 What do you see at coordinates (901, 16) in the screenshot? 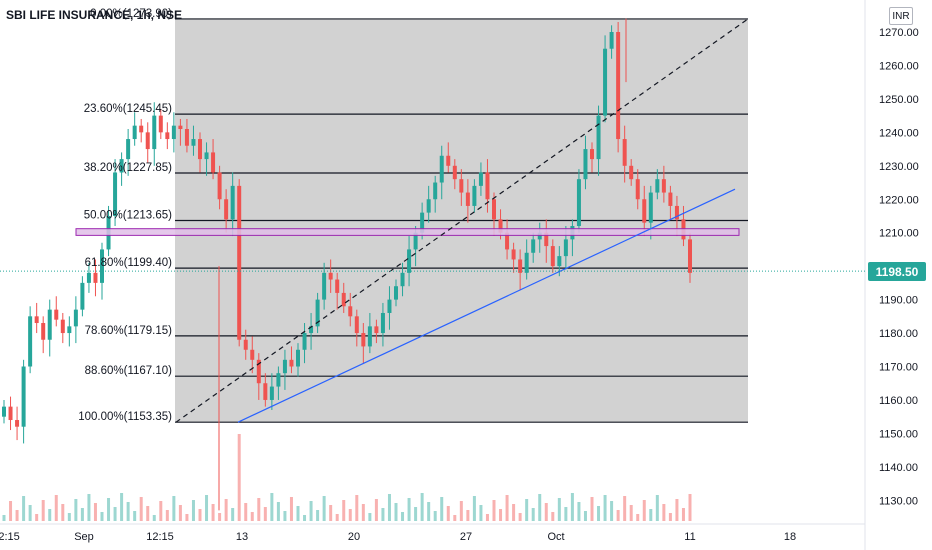
I see `currency-label: INR` at bounding box center [901, 16].